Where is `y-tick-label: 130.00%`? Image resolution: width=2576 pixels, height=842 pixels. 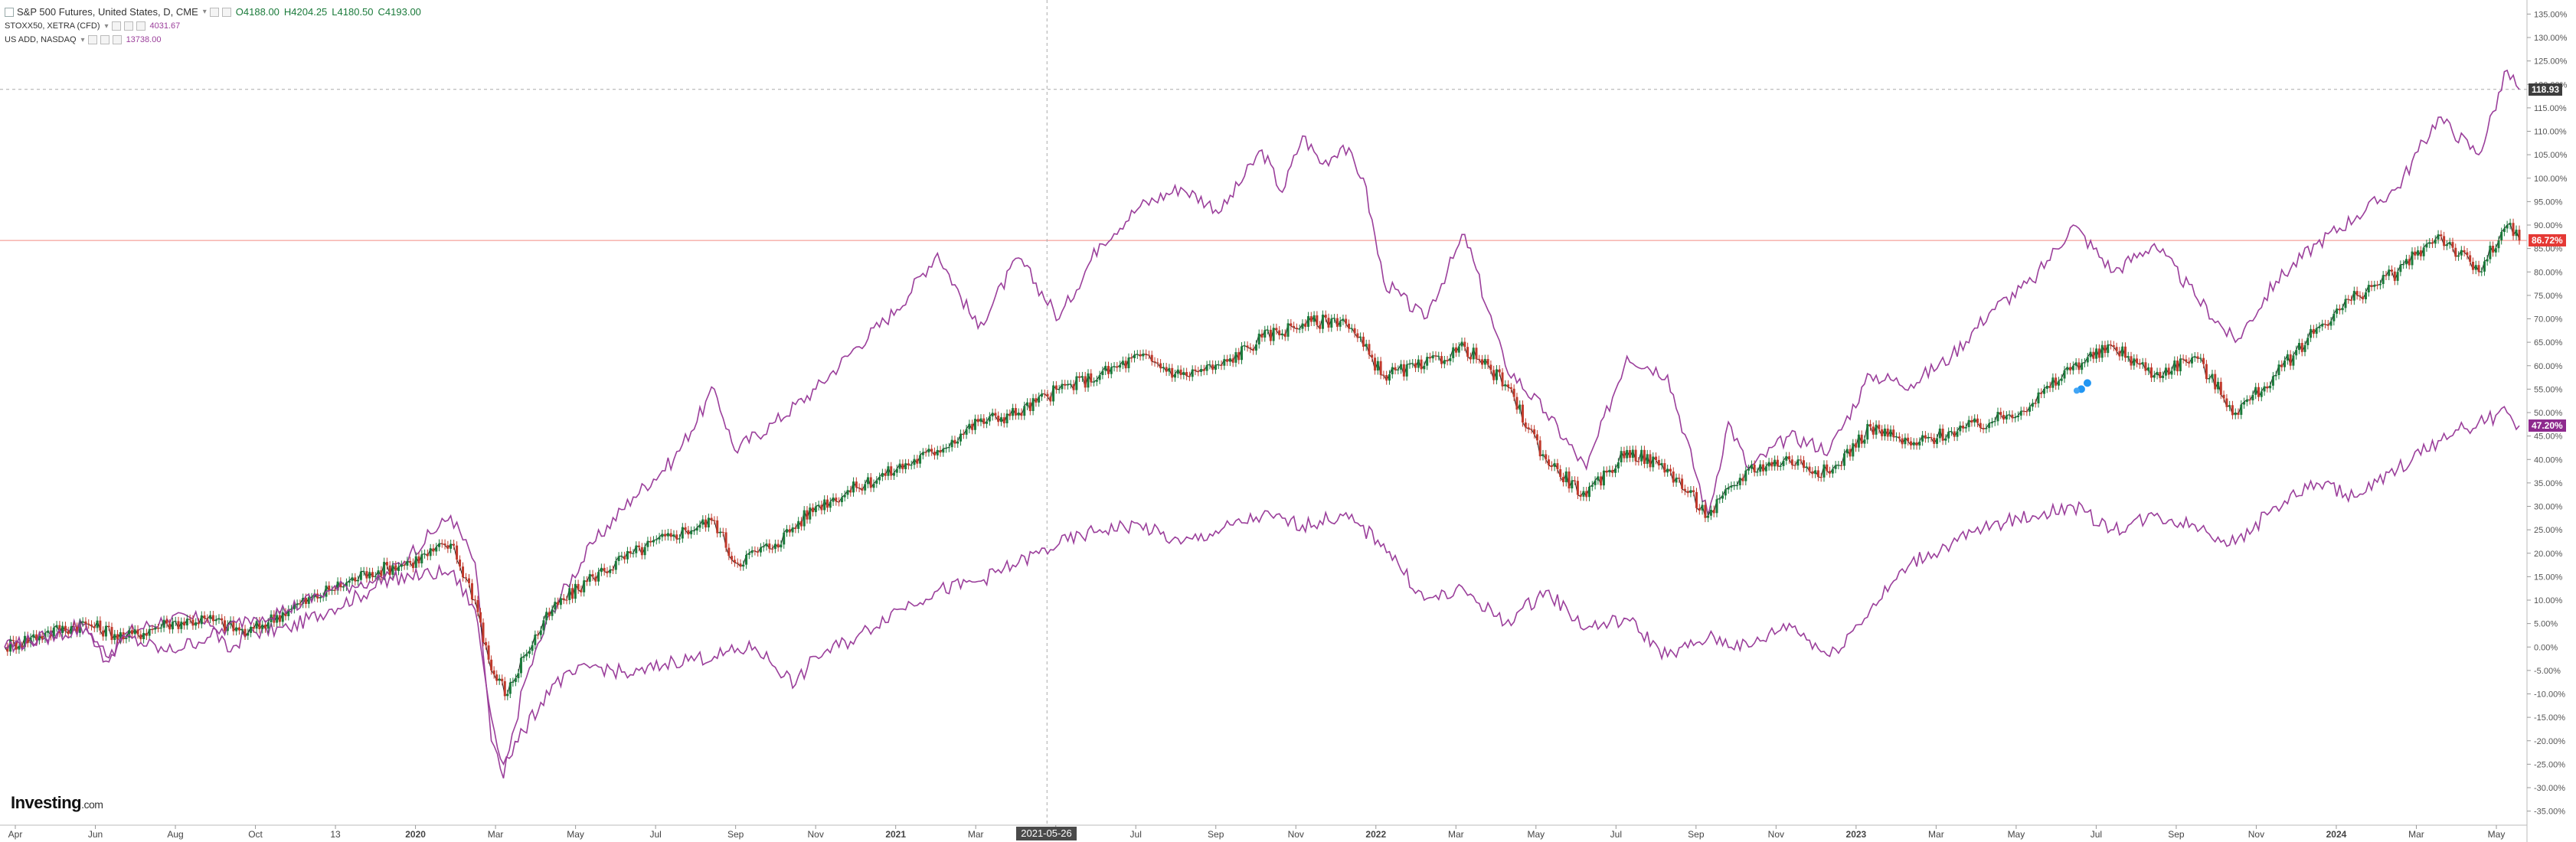 y-tick-label: 130.00% is located at coordinates (2551, 38).